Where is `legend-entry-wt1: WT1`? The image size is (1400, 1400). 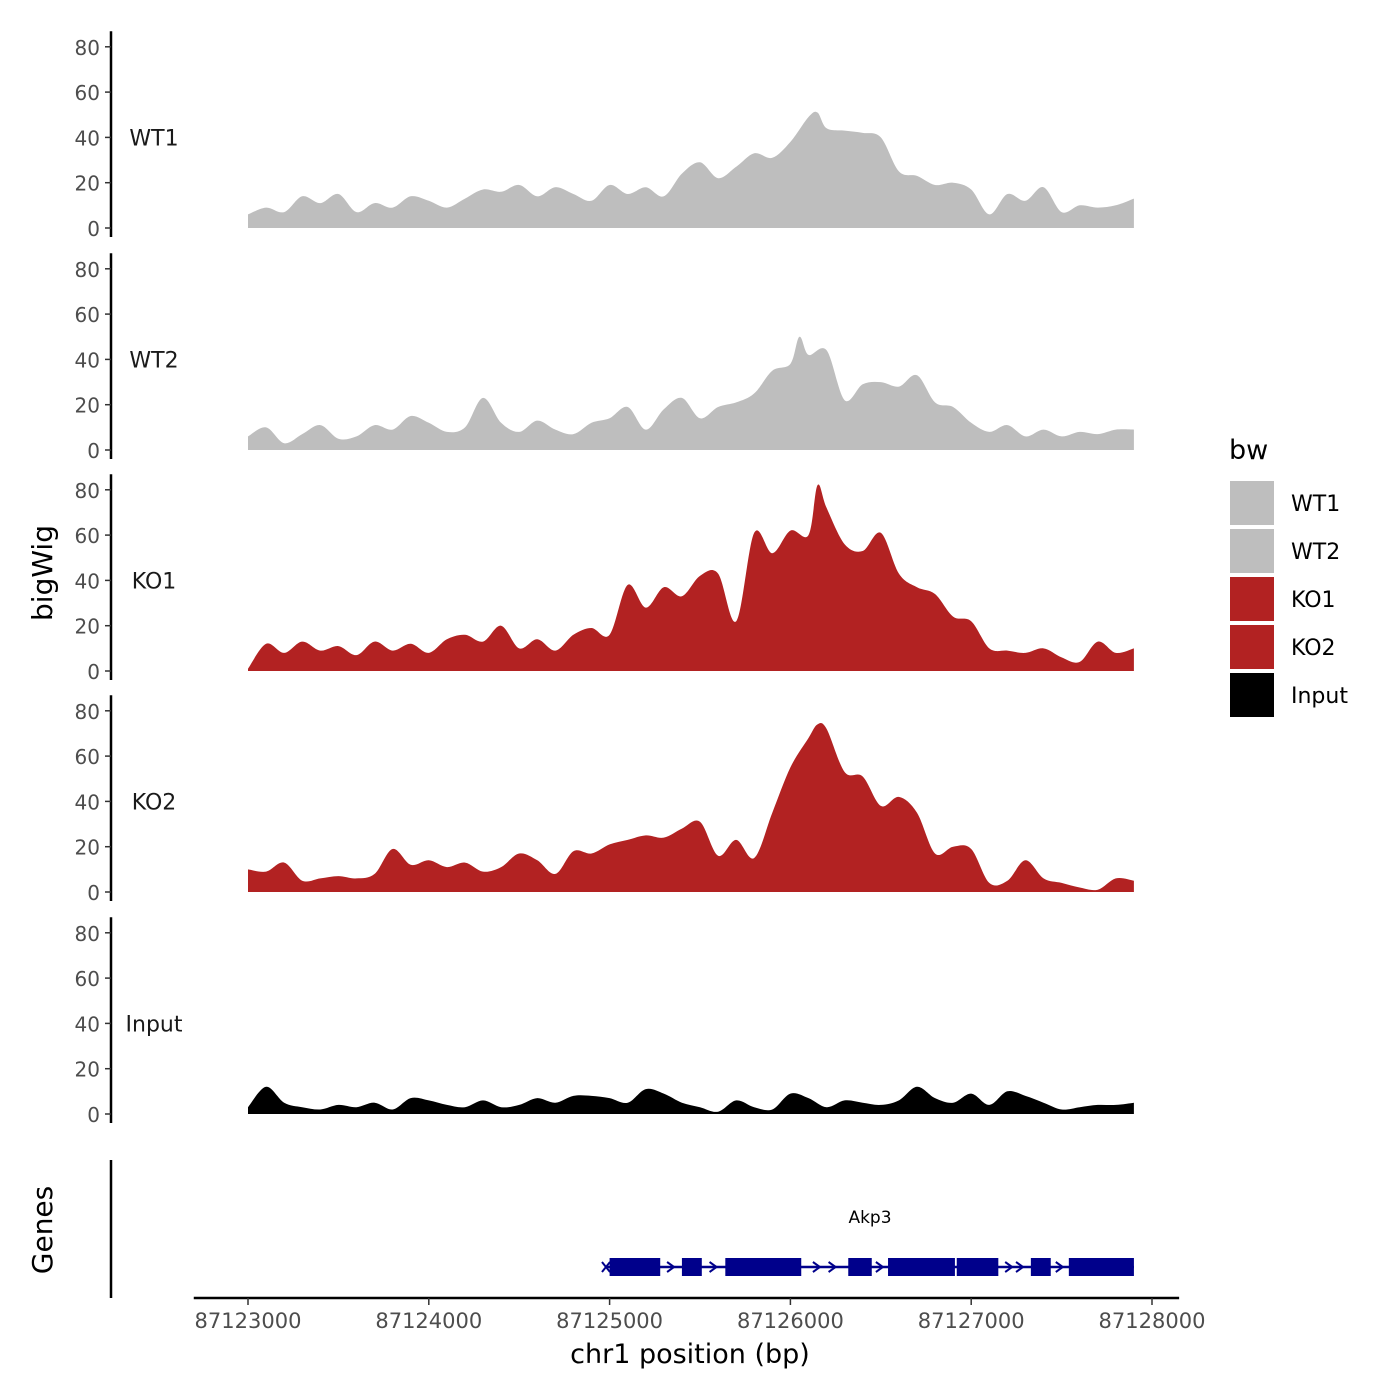
legend-entry-wt1: WT1 is located at coordinates (1284, 503).